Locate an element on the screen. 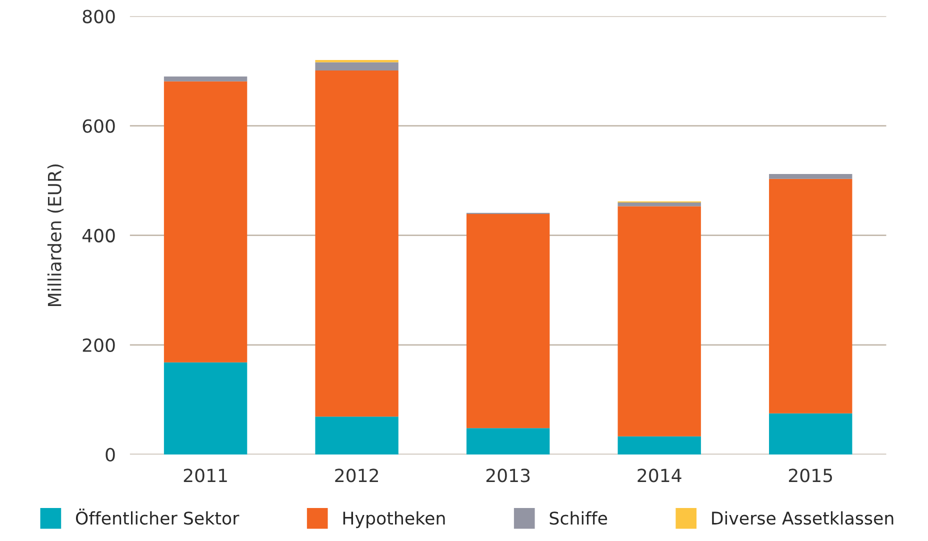 This screenshot has width=928, height=541. y-tick-label: 600 is located at coordinates (98, 126).